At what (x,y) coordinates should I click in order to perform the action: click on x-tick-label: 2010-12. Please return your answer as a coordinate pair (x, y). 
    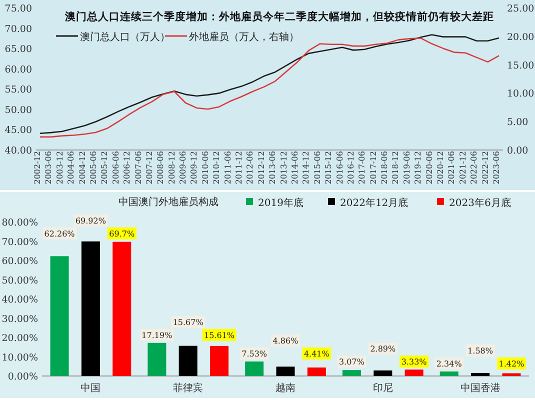
    Looking at the image, I should click on (217, 167).